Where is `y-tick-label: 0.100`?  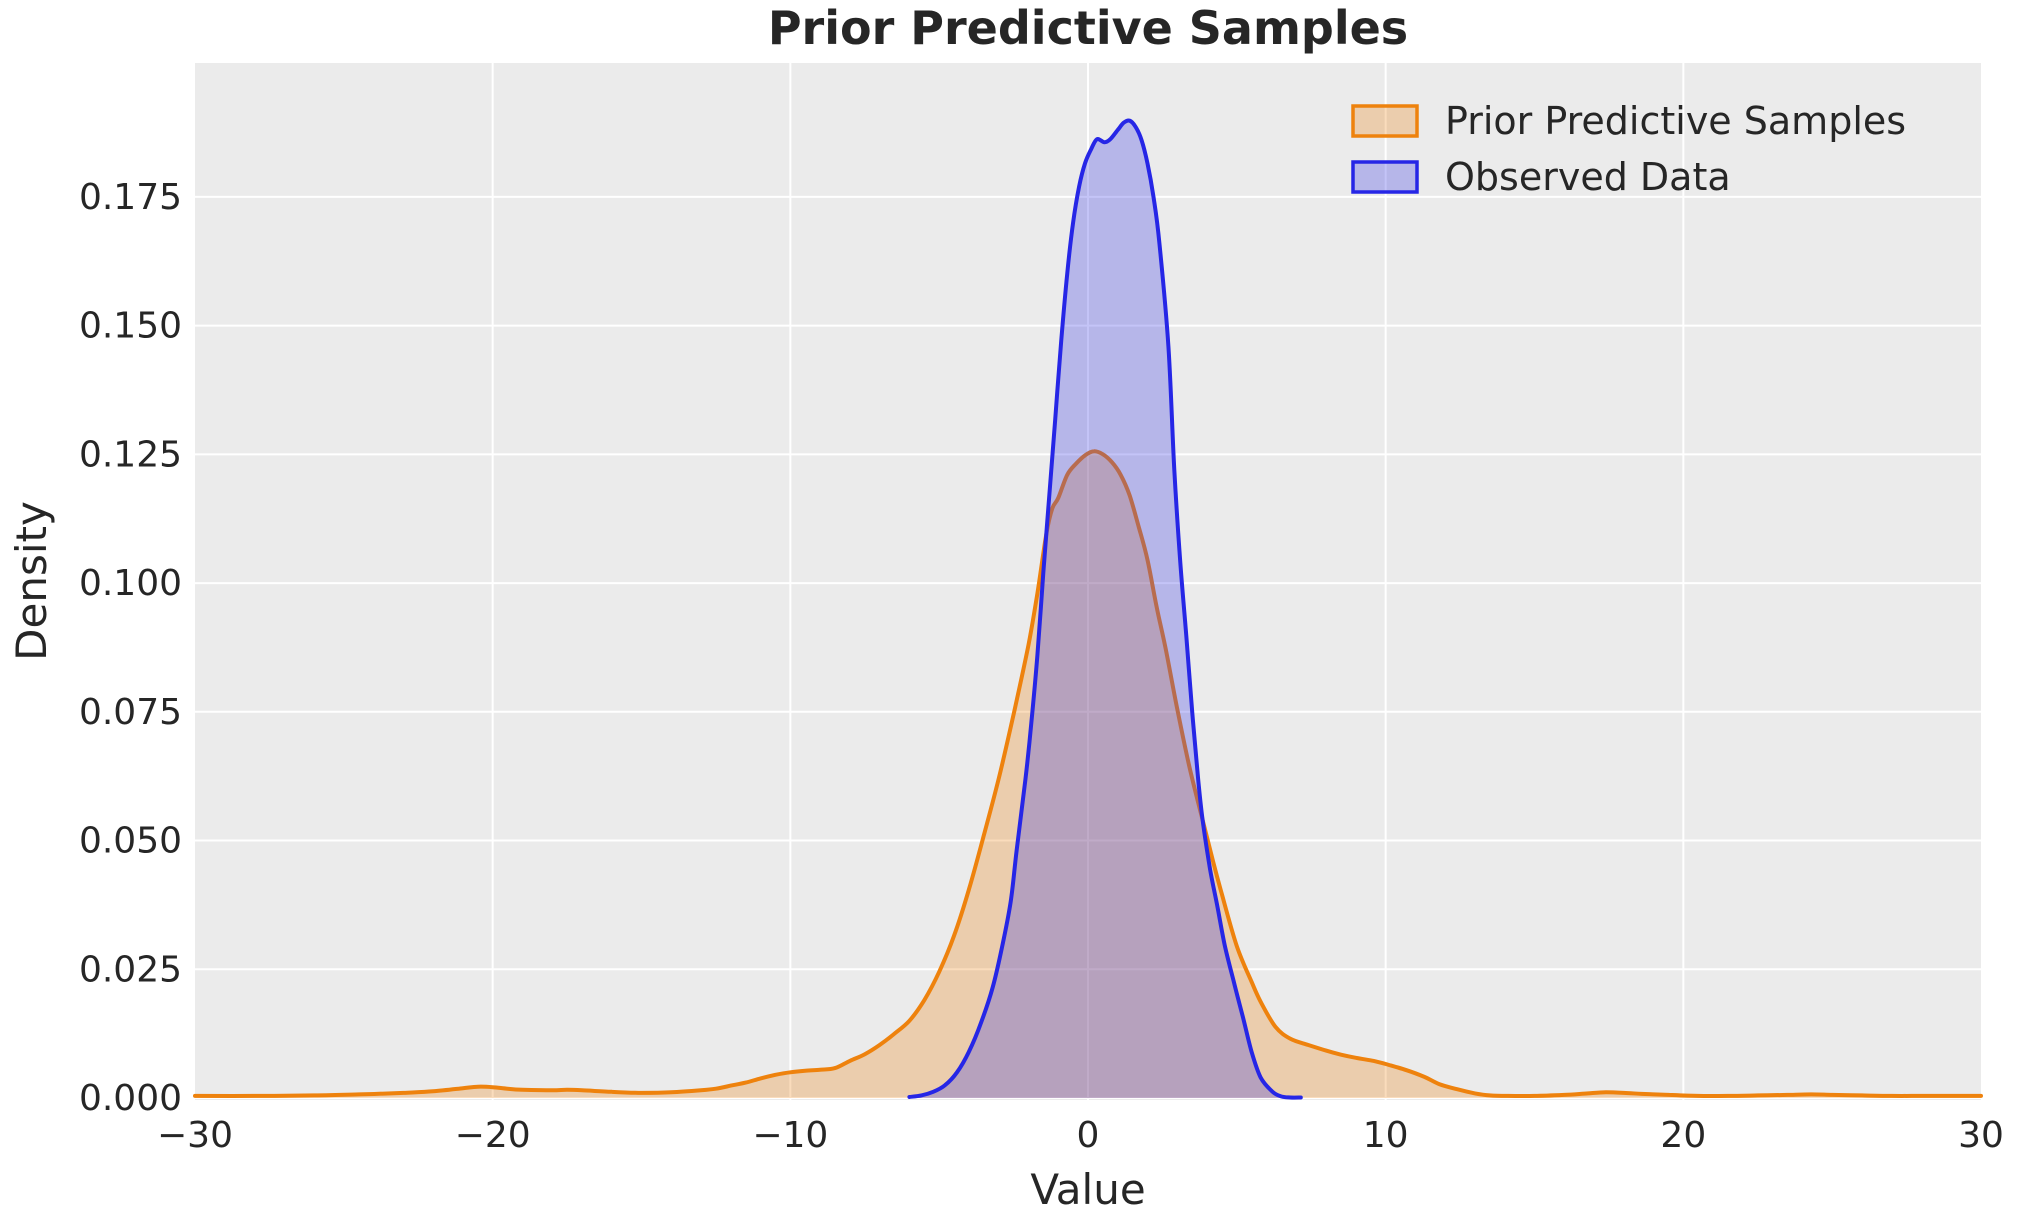 y-tick-label: 0.100 is located at coordinates (130, 583).